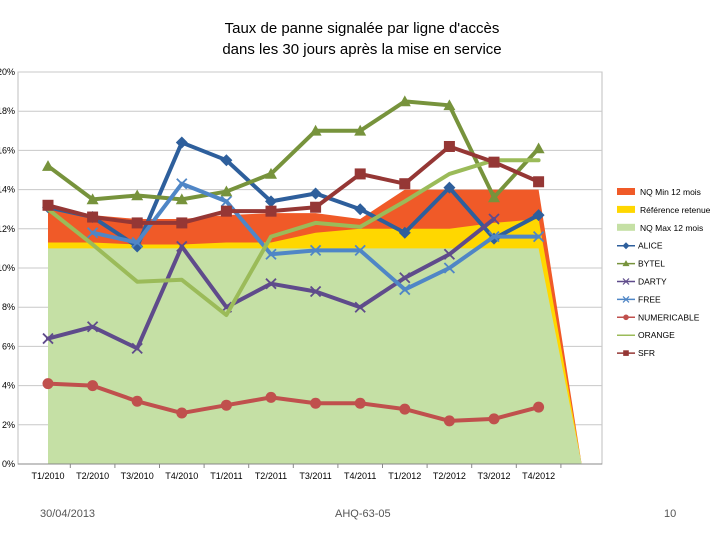 Image resolution: width=720 pixels, height=540 pixels. I want to click on x-tick-label: T2/2011, so click(271, 476).